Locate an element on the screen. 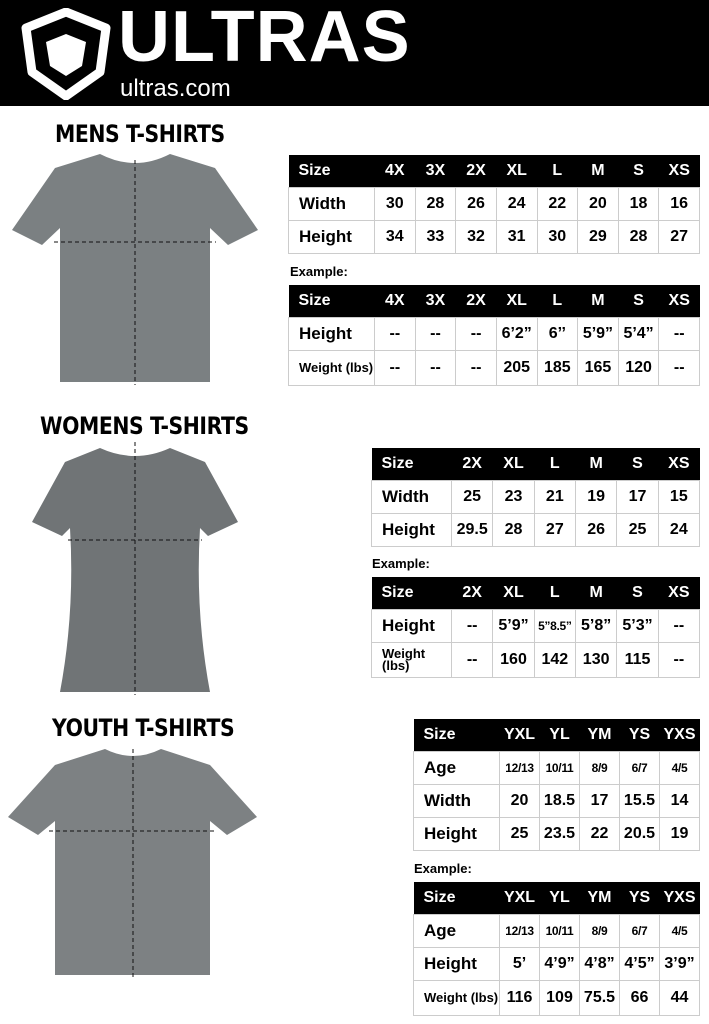 The width and height of the screenshot is (709, 1024). brand-url: ultras.com is located at coordinates (175, 88).